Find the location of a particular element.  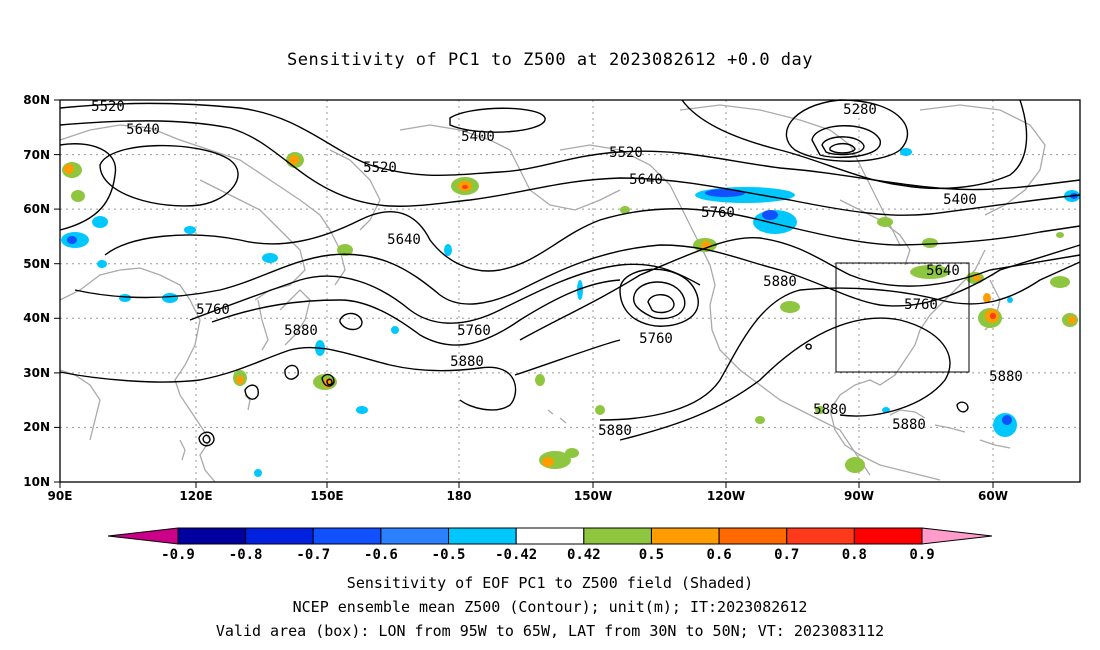

colorbar-tick-label: -0.8 is located at coordinates (246, 555).